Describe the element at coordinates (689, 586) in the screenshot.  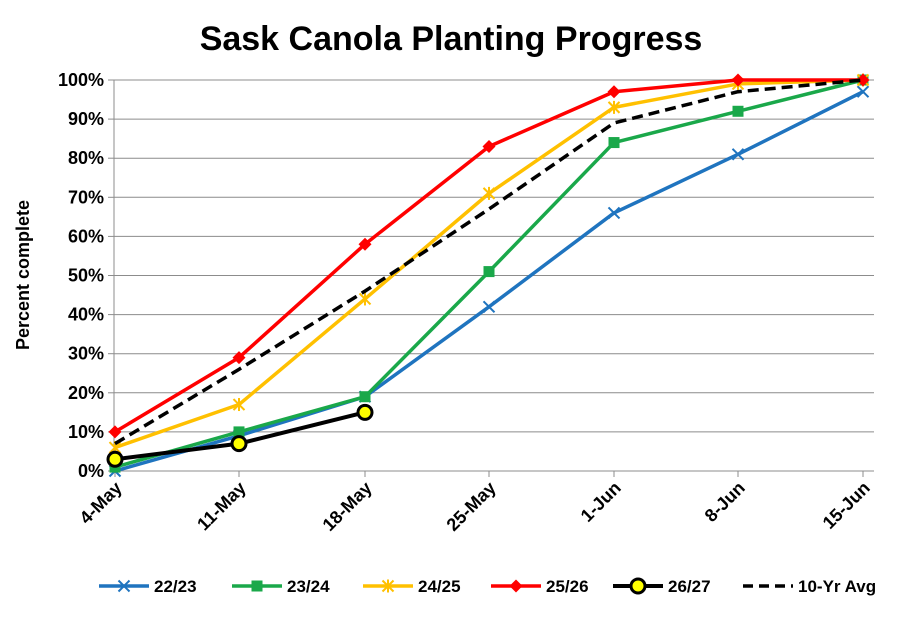
I see `legend-label: 26/27` at that location.